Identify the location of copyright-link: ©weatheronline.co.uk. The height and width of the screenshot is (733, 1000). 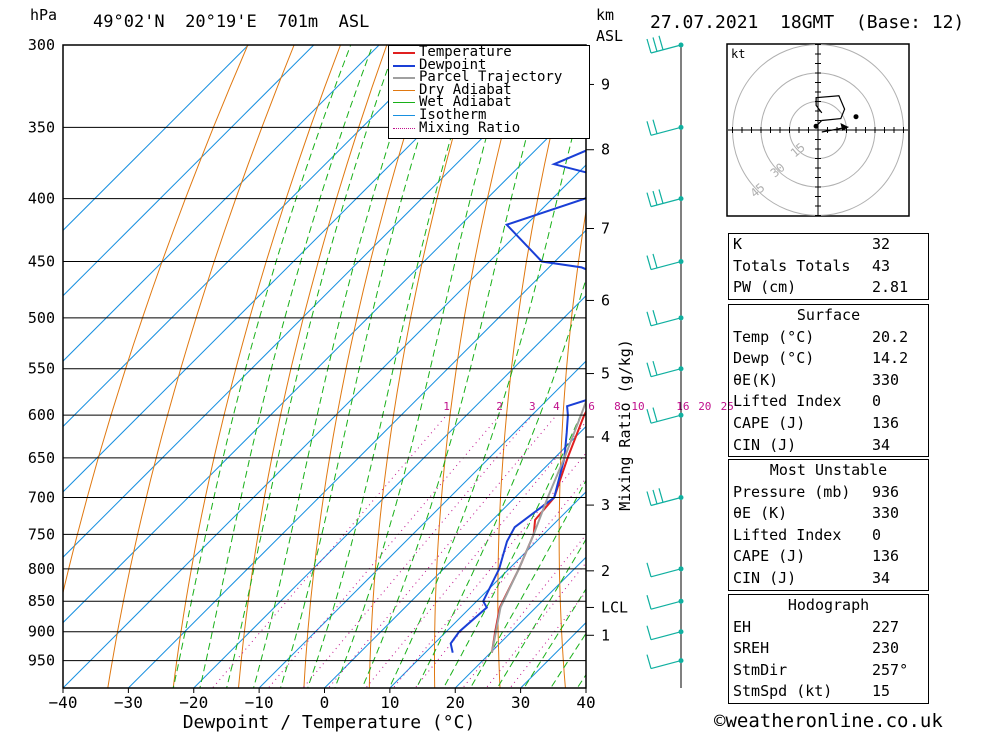
(828, 721).